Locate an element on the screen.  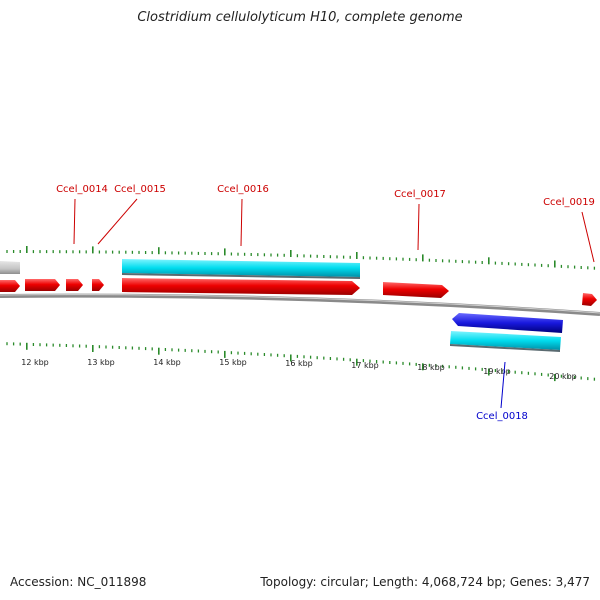
genome-backbone is located at coordinates (300, 304).